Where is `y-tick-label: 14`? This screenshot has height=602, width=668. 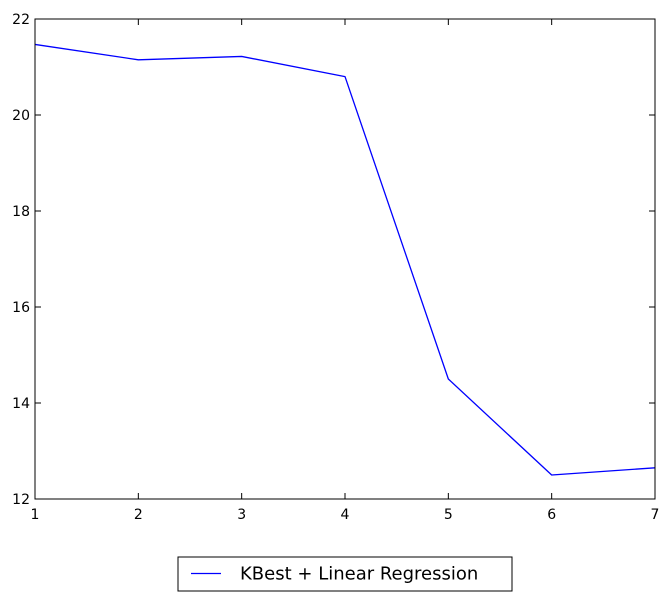 y-tick-label: 14 is located at coordinates (21, 404).